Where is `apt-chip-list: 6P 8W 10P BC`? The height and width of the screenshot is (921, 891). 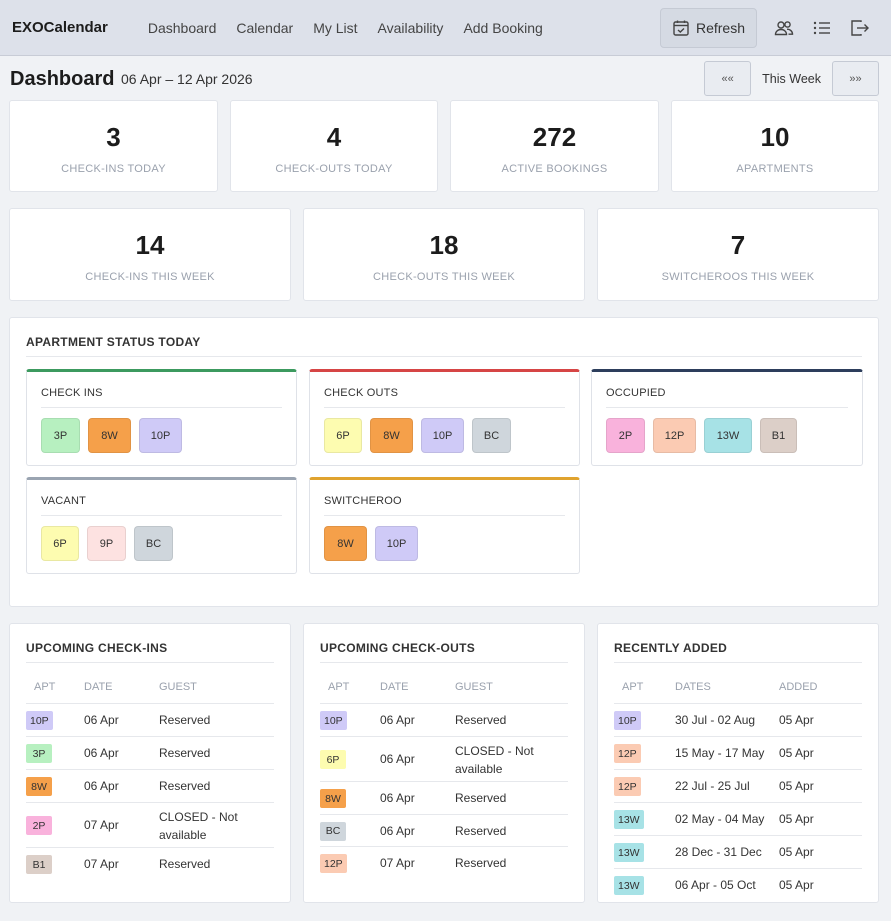 apt-chip-list: 6P 8W 10P BC is located at coordinates (417, 435).